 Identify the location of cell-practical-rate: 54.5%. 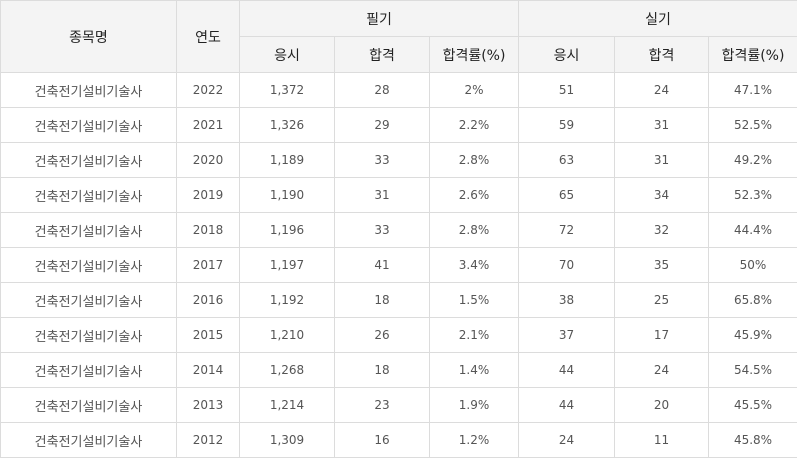
(752, 370).